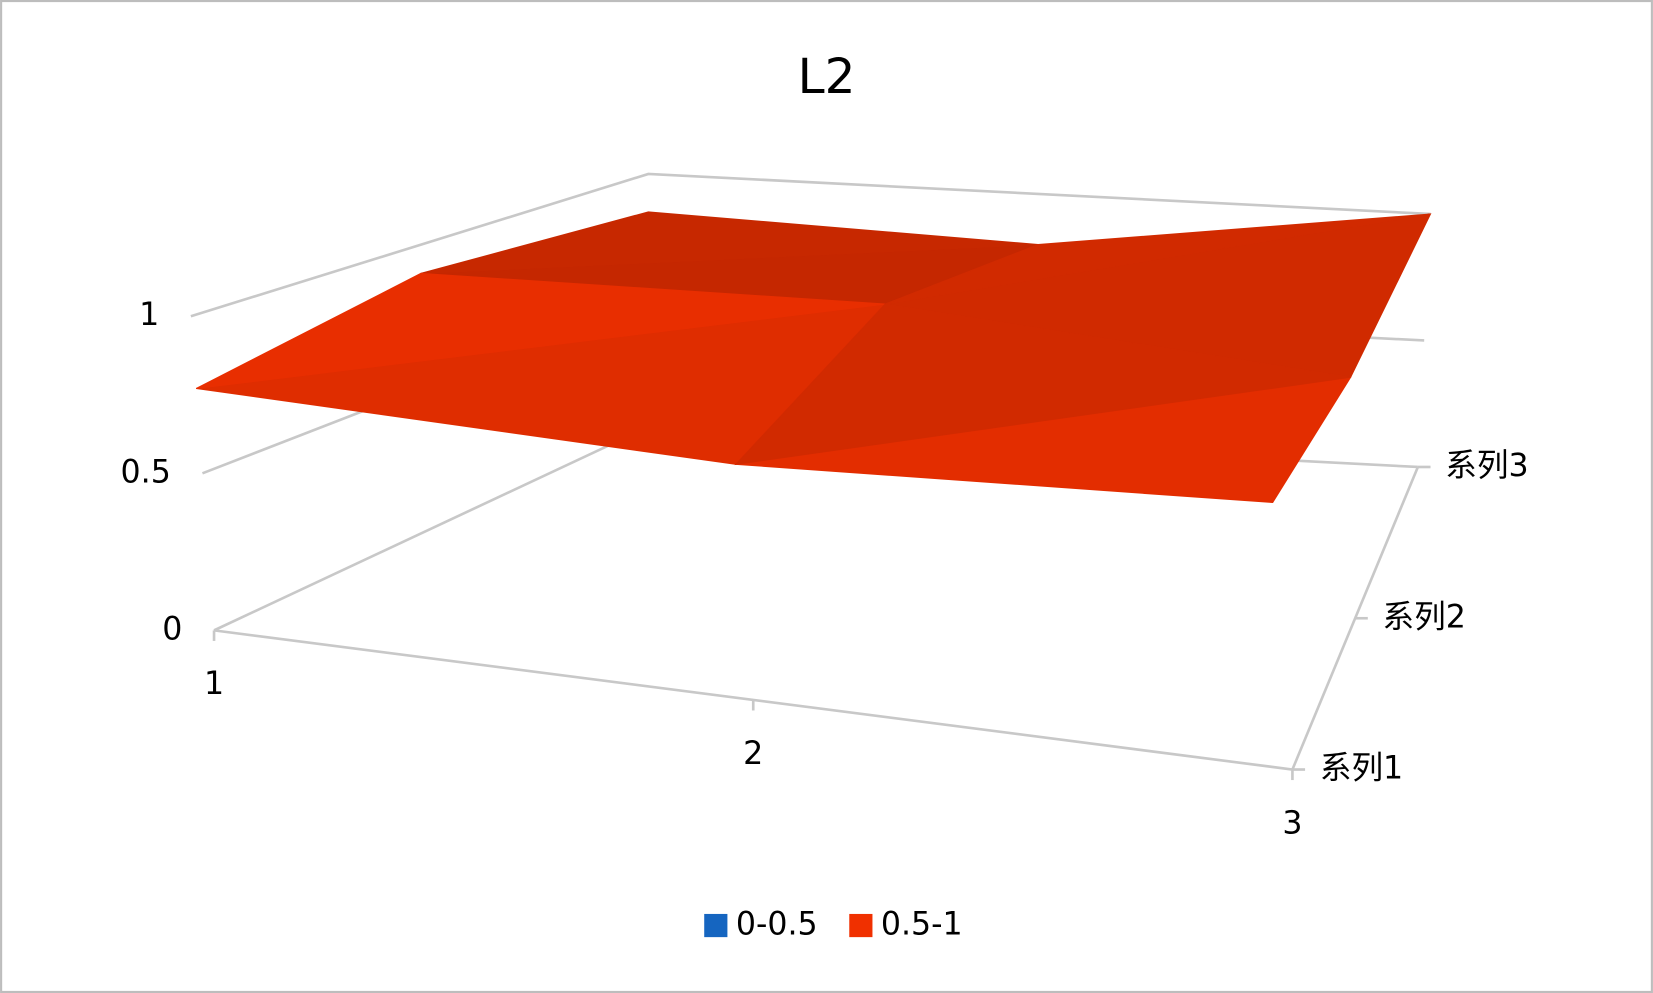 The height and width of the screenshot is (993, 1653). I want to click on x-tick-label: 3, so click(1292, 823).